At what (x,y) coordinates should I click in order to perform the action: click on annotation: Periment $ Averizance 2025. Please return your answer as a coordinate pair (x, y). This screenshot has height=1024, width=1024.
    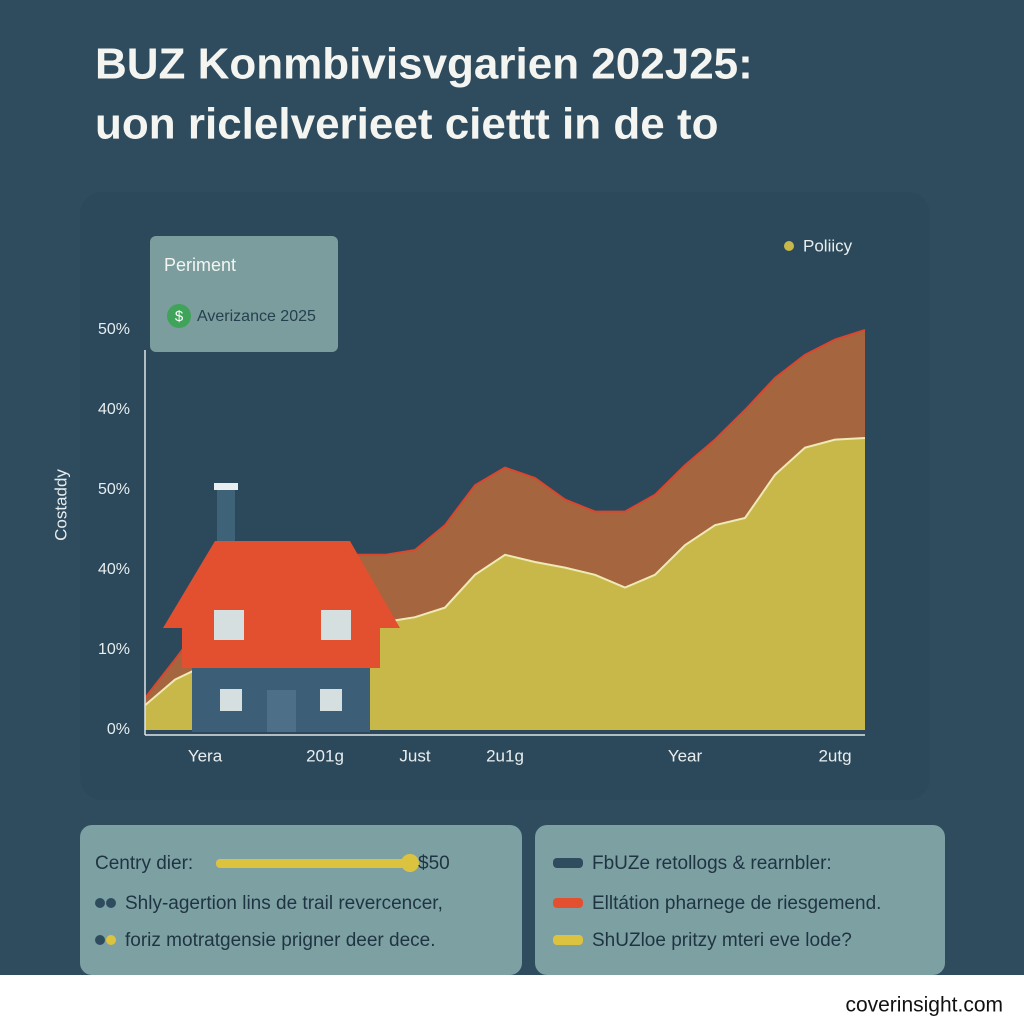
    Looking at the image, I should click on (244, 294).